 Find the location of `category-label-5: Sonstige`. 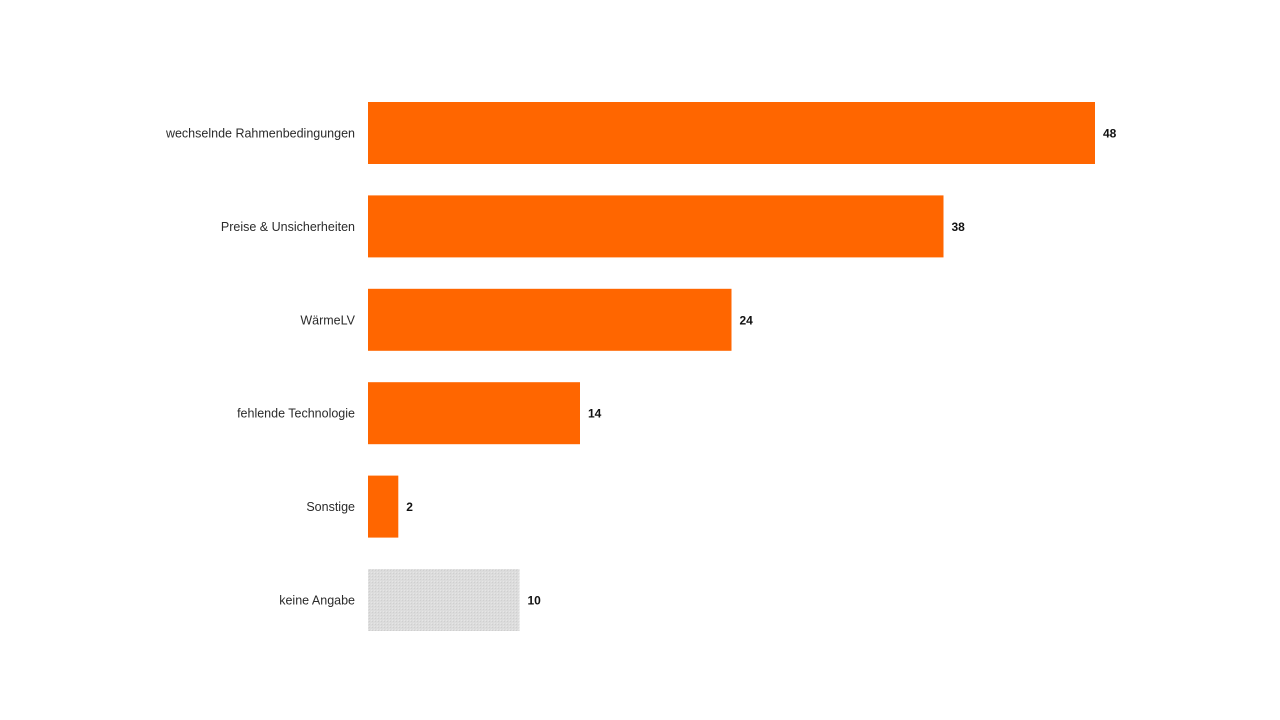

category-label-5: Sonstige is located at coordinates (330, 507).